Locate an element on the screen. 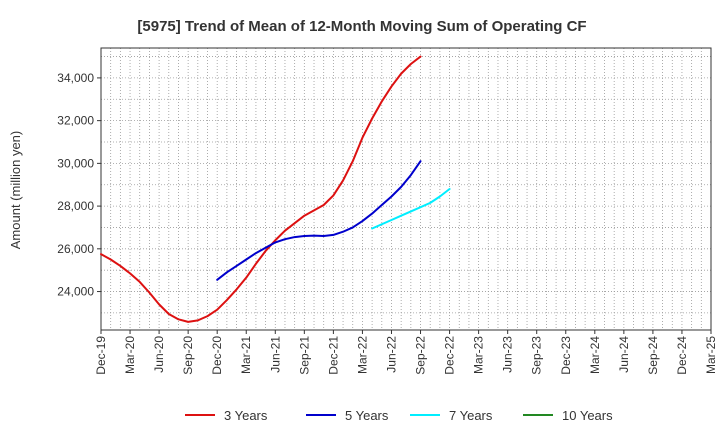 The width and height of the screenshot is (720, 440). y-tick-label: 26,000 is located at coordinates (75, 249).